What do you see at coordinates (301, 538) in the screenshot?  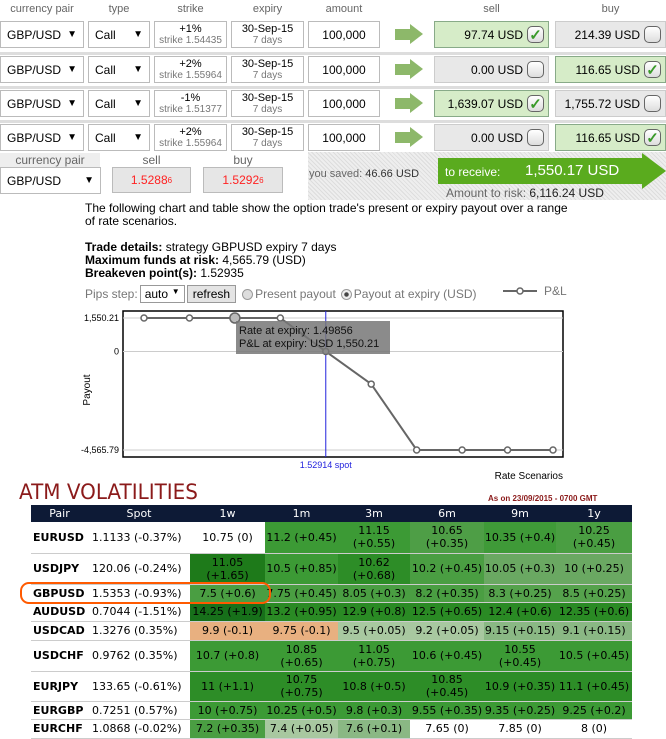 I see `vol-cell: 11.2 (+0.45)` at bounding box center [301, 538].